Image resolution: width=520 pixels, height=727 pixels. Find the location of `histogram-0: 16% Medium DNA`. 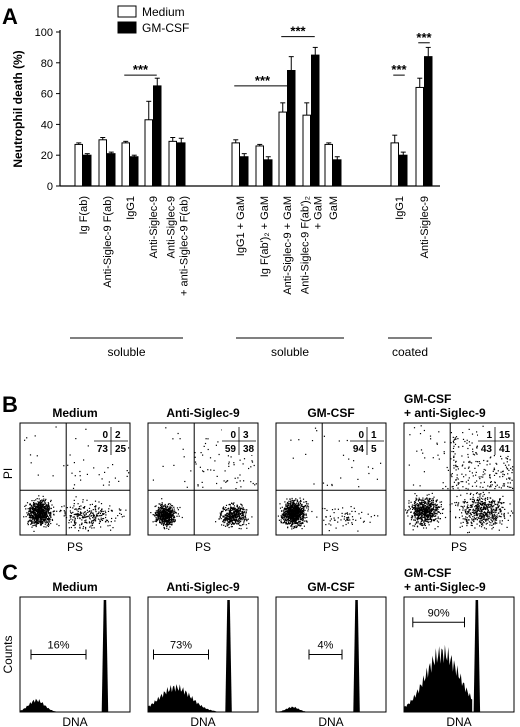

histogram-0: 16% Medium DNA is located at coordinates (75, 653).